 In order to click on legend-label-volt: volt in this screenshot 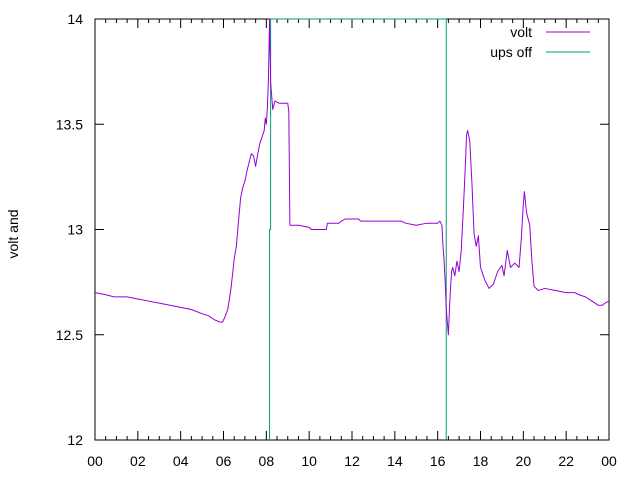, I will do `click(521, 32)`.